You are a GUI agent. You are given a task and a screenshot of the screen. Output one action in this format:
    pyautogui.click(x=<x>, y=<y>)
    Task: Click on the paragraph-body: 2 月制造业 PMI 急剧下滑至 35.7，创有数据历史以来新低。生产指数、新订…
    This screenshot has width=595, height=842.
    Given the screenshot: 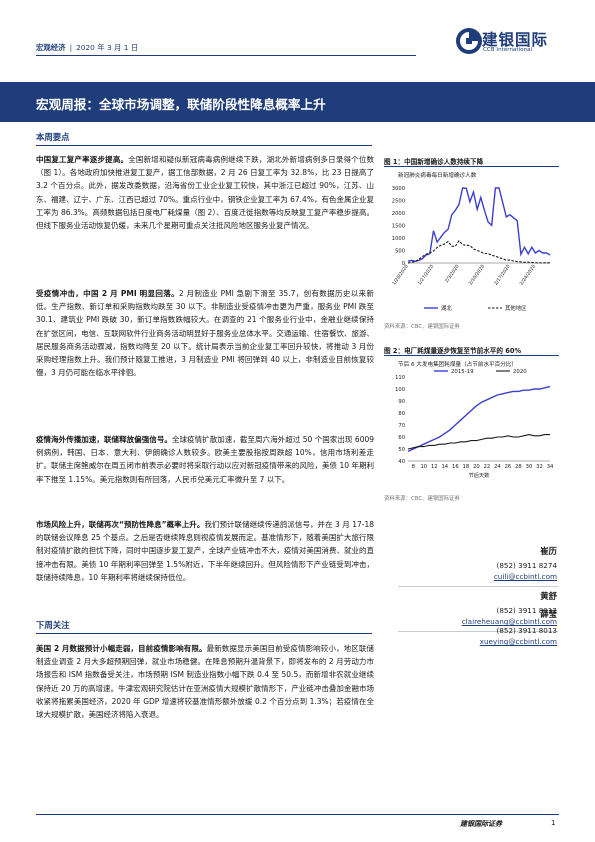 What is the action you would take?
    pyautogui.click(x=205, y=333)
    